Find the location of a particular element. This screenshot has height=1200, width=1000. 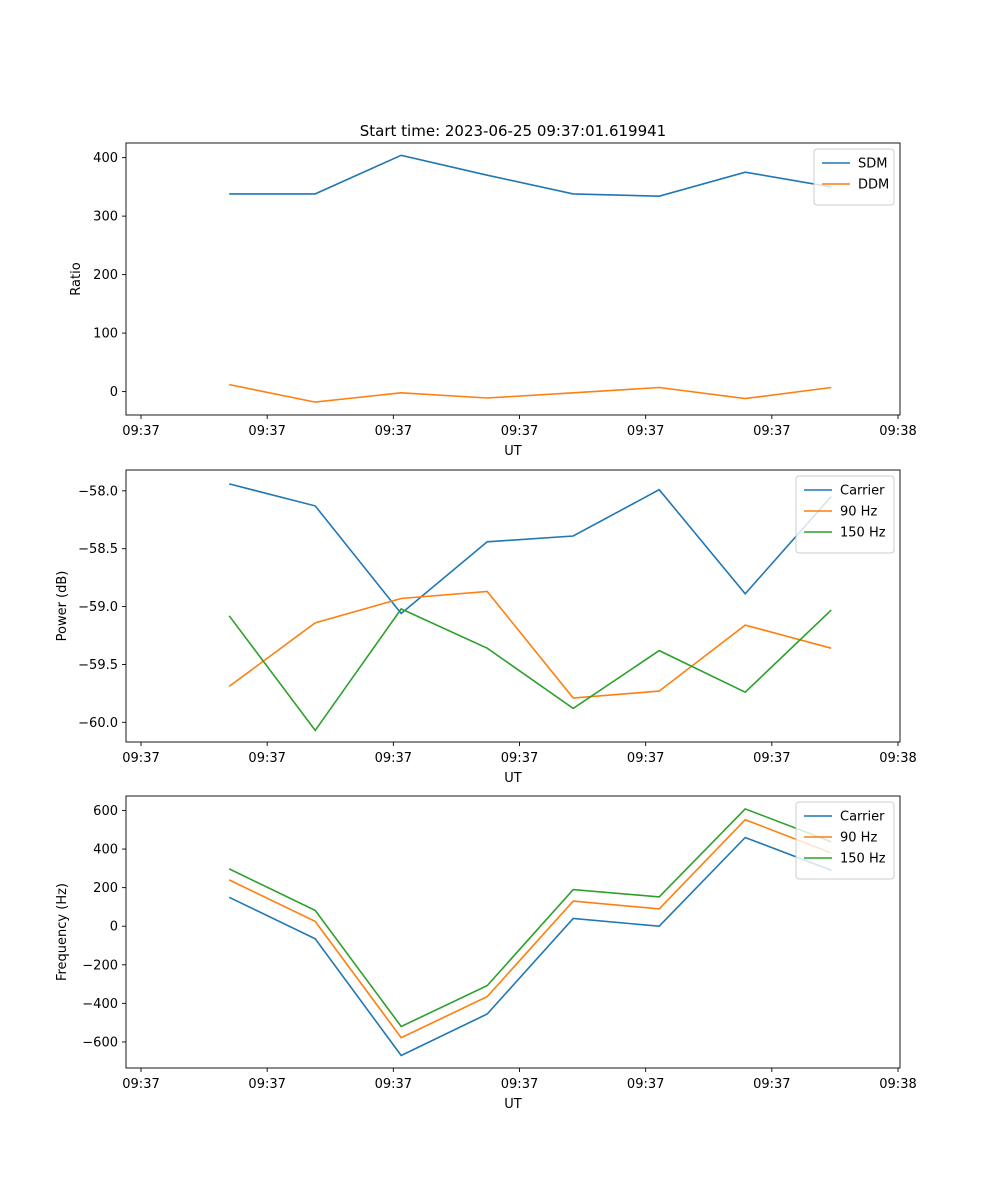

legend: SDM DDM is located at coordinates (854, 177).